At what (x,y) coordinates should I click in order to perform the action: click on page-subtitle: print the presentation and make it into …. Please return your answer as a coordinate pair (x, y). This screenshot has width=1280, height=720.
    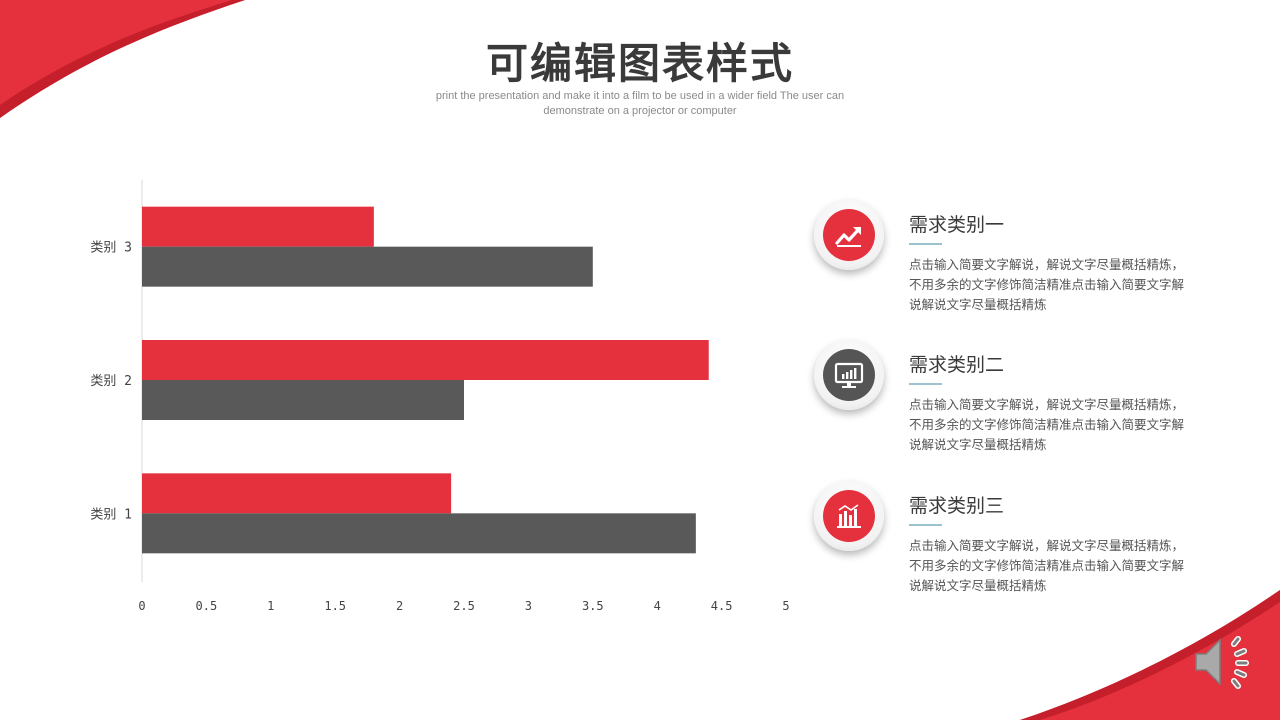
    Looking at the image, I should click on (640, 103).